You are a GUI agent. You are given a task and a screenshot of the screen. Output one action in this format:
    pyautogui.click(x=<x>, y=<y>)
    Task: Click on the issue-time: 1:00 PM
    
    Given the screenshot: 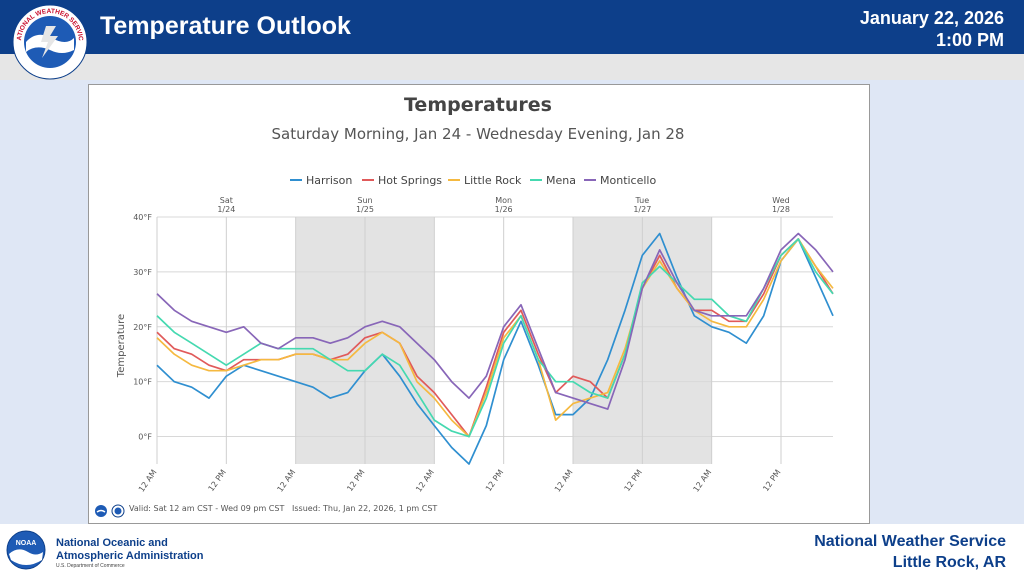 What is the action you would take?
    pyautogui.click(x=969, y=40)
    